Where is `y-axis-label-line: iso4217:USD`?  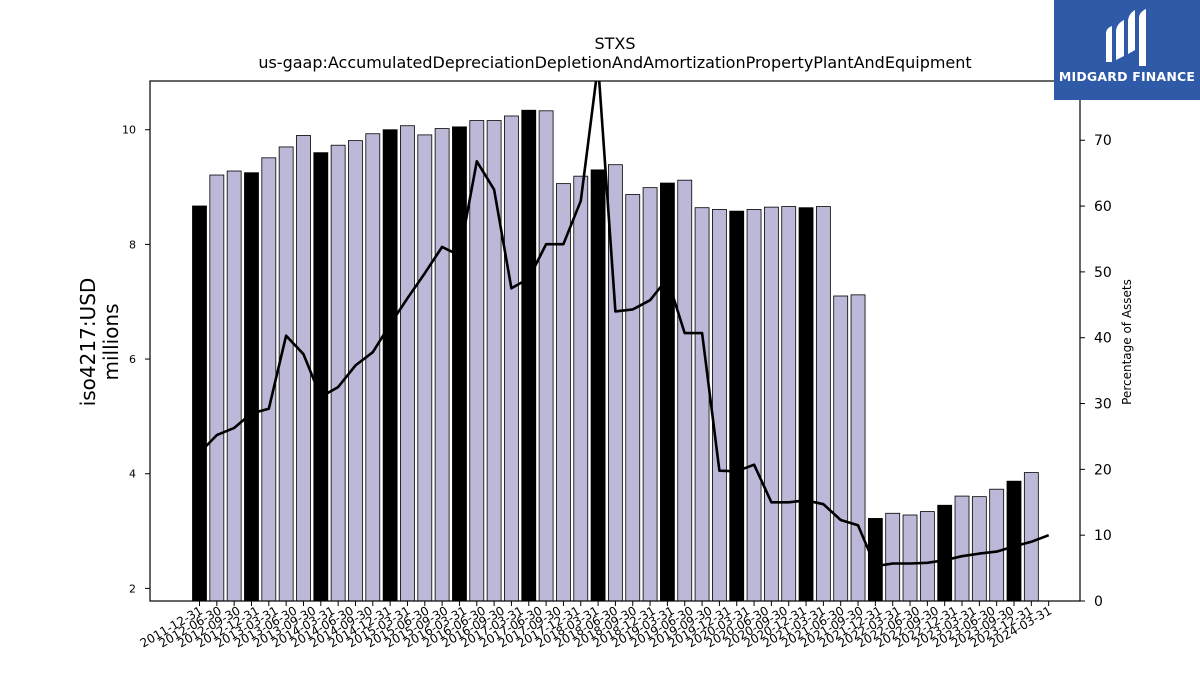 y-axis-label-line: iso4217:USD is located at coordinates (88, 342).